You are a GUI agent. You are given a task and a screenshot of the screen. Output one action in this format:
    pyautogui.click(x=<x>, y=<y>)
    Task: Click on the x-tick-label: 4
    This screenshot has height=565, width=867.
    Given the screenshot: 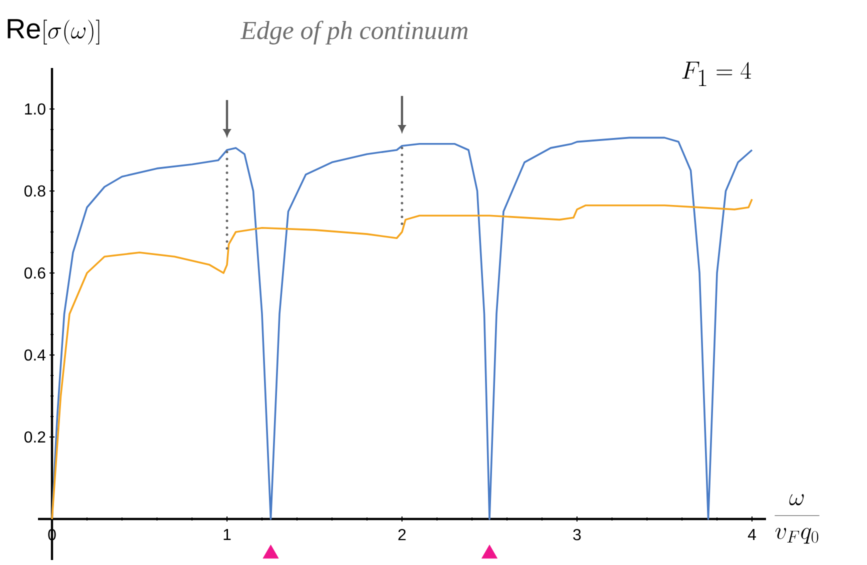 What is the action you would take?
    pyautogui.click(x=752, y=534)
    